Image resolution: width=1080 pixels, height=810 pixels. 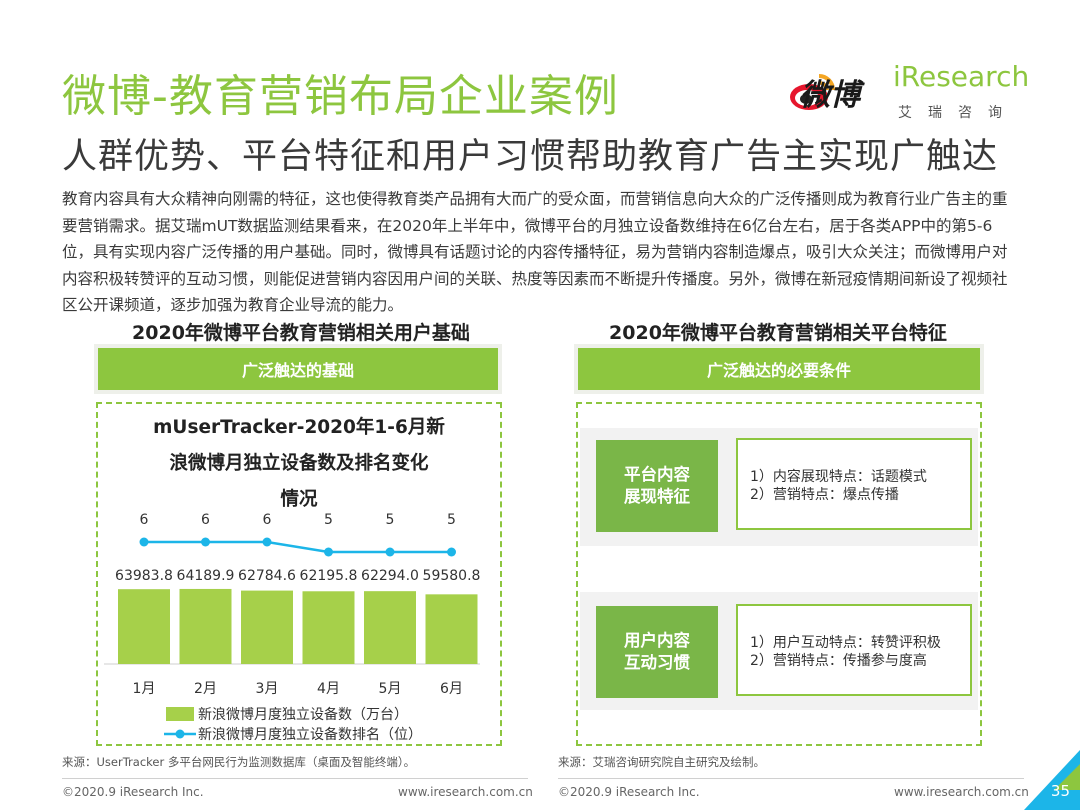 What do you see at coordinates (133, 792) in the screenshot?
I see `footer-copyright-left: ©2020.9 iResearch Inc.` at bounding box center [133, 792].